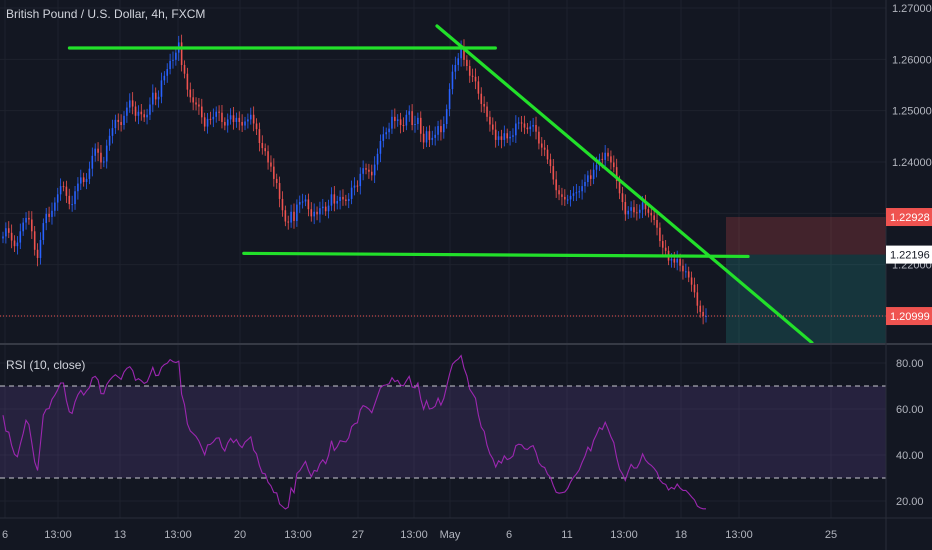  I want to click on rsi-tick-label: 80.00, so click(910, 364).